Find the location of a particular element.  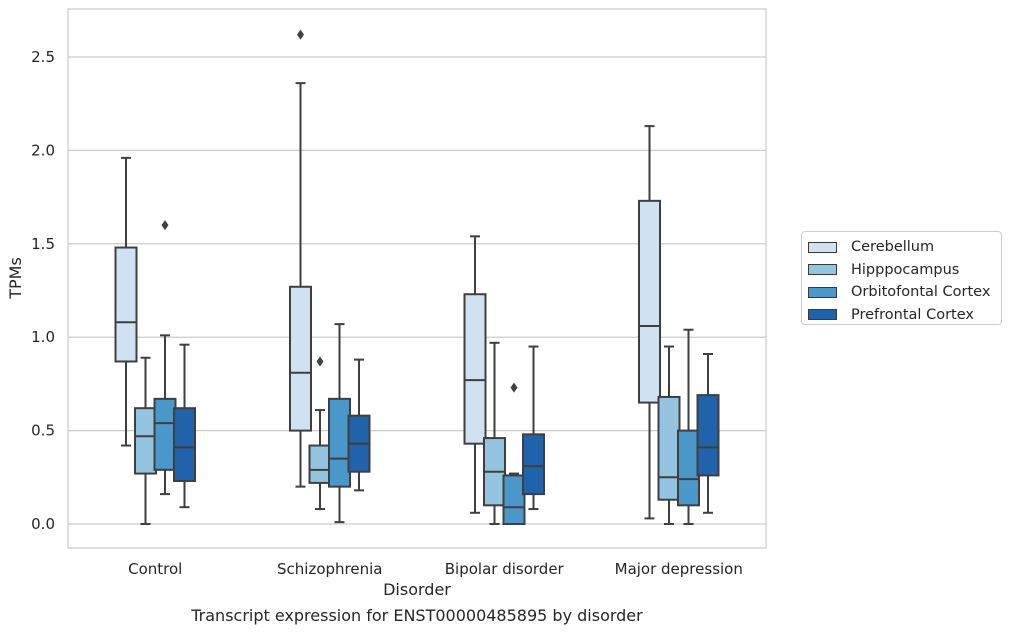

legend-label: Orbitofontal Cortex is located at coordinates (921, 292).